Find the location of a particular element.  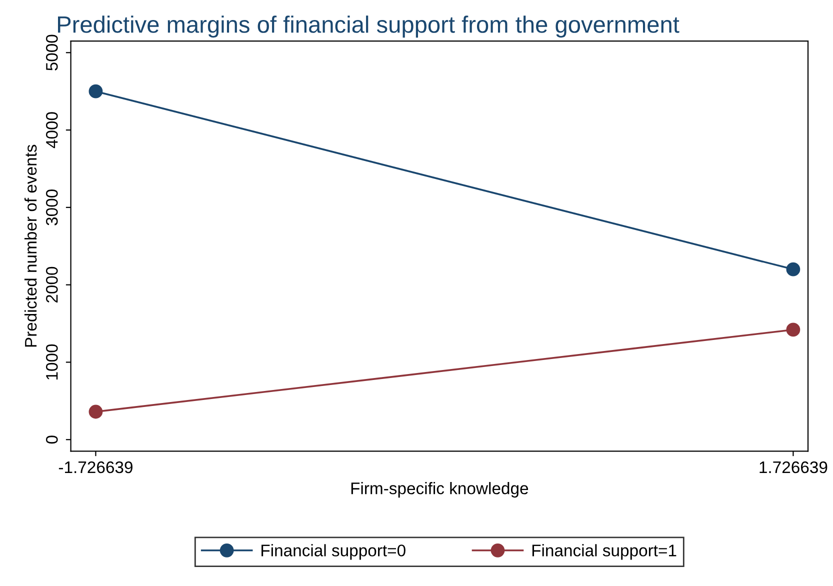

y-tick-label: 5000 is located at coordinates (52, 52).